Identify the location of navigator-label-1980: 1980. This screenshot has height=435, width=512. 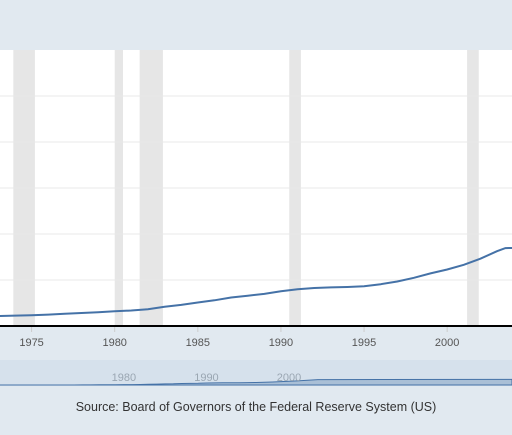
(124, 378).